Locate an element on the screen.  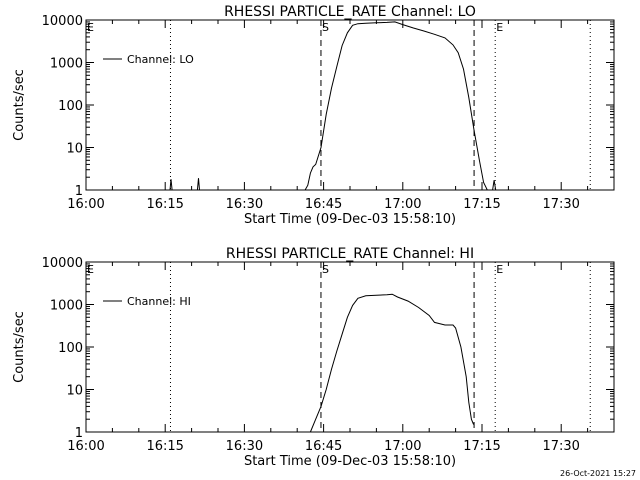
legend-label: Channel: LO is located at coordinates (160, 59).